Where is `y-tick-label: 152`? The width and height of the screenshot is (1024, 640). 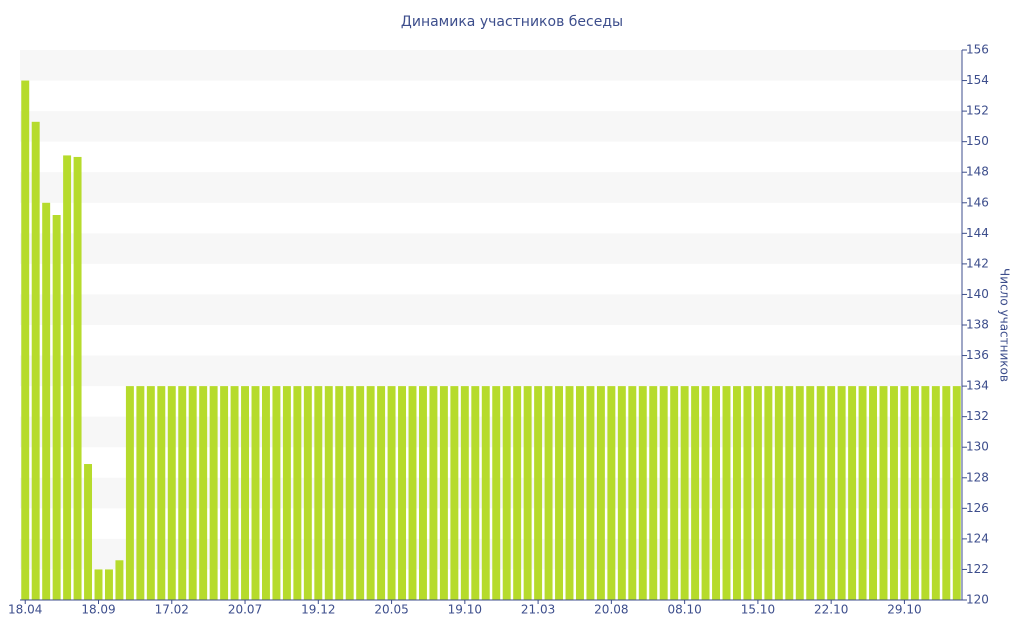
y-tick-label: 152 is located at coordinates (977, 111).